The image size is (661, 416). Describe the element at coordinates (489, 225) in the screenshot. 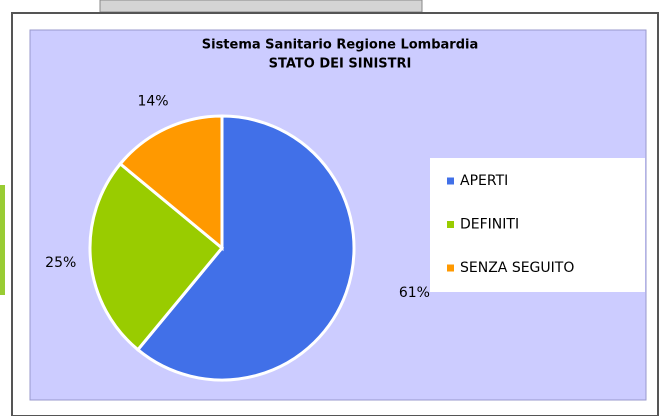

I see `legend-label: DEFINITI` at that location.